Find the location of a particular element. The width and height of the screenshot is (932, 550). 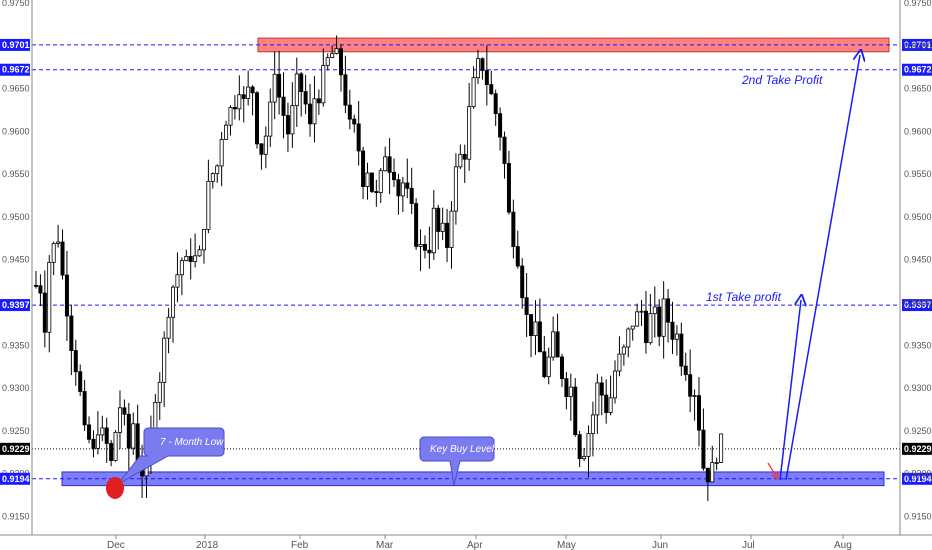

take-profit-1-label: 1st Take profit is located at coordinates (744, 297).